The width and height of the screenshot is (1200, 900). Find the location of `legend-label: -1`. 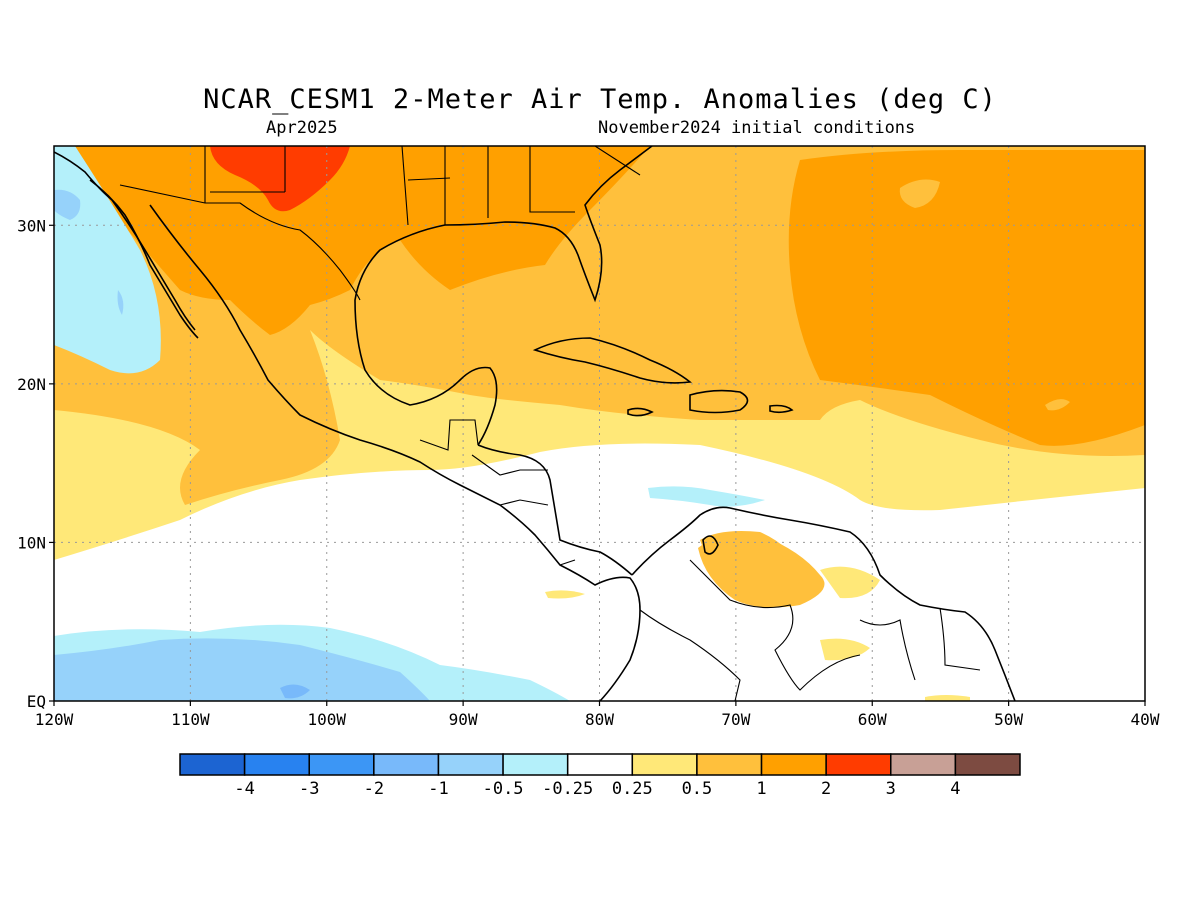

legend-label: -1 is located at coordinates (438, 789).